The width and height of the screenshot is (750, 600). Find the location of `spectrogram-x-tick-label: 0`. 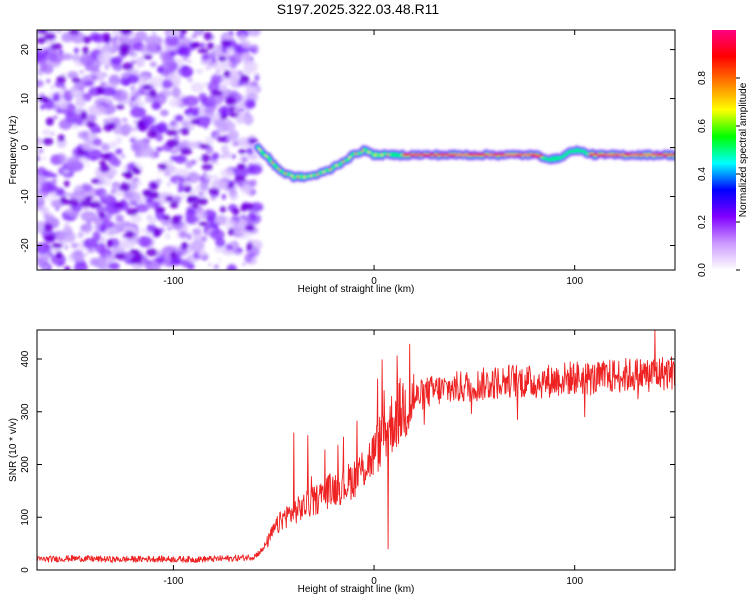

spectrogram-x-tick-label: 0 is located at coordinates (374, 281).